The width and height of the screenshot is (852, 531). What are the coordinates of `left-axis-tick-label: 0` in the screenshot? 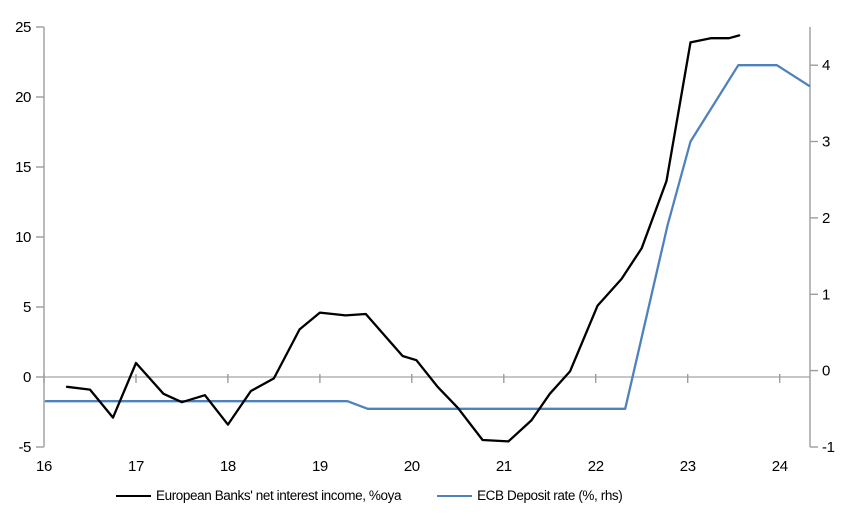 It's located at (27, 377).